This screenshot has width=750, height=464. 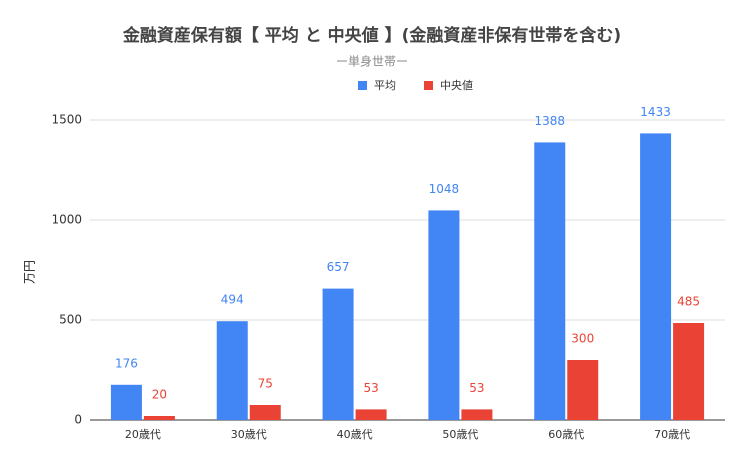 I want to click on y-tick-label: 1500, so click(x=66, y=120).